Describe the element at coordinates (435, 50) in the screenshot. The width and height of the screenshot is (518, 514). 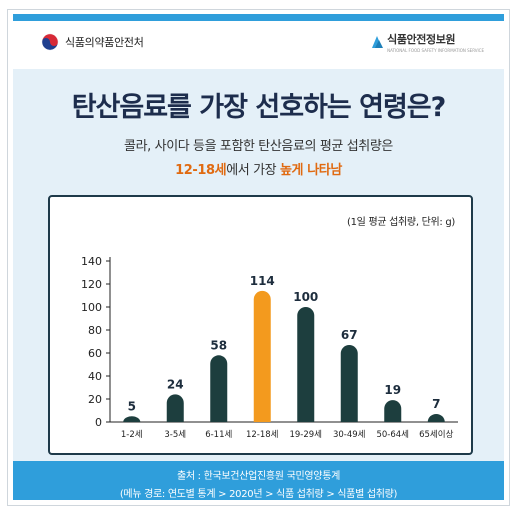
I see `info-service-sub: NATIONAL FOOD SAFETY INFORMATION SERVICE` at that location.